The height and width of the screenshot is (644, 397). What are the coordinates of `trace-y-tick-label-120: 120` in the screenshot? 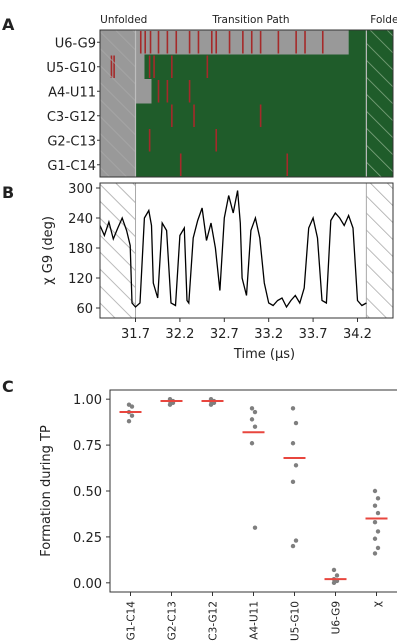 It's located at (80, 279).